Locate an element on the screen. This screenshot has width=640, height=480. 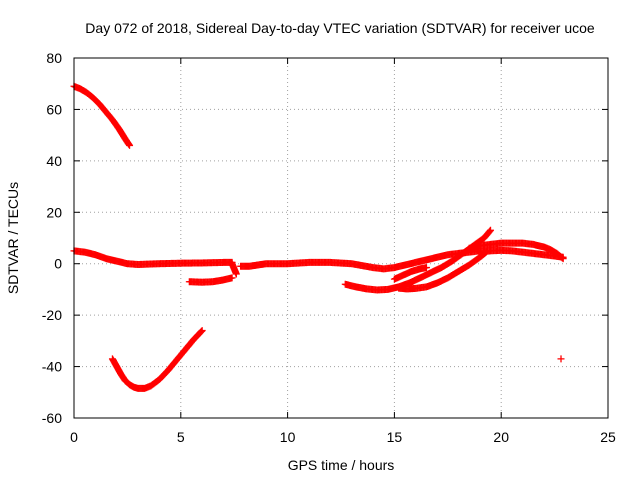
y-tick-label: 0 is located at coordinates (58, 264).